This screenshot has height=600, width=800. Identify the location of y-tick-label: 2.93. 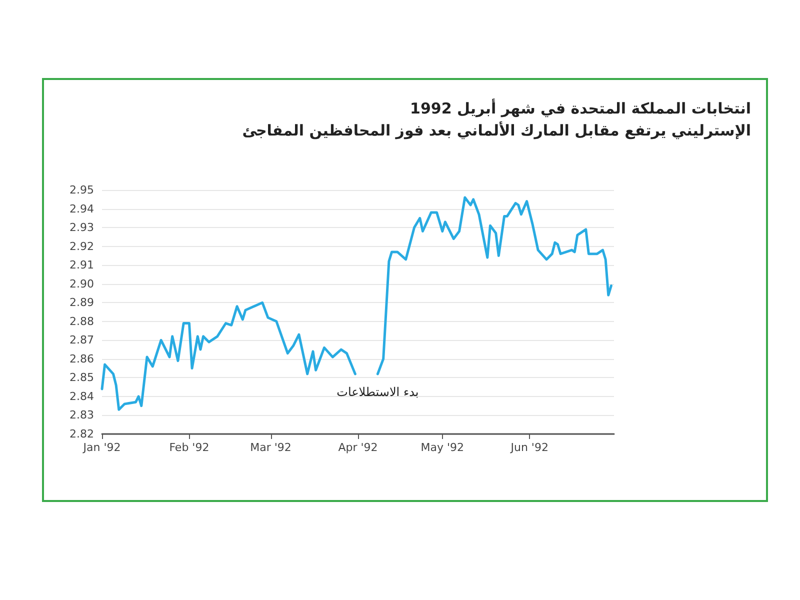
(82, 227).